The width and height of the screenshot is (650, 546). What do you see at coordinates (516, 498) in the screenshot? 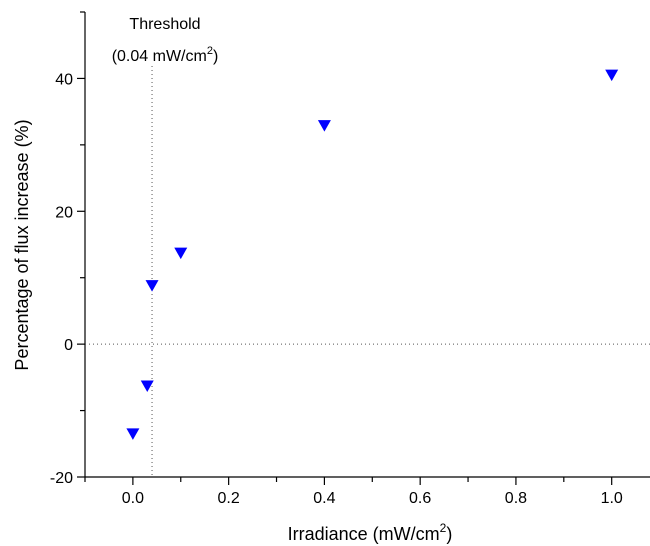
I see `x-tick-label: 0.8` at bounding box center [516, 498].